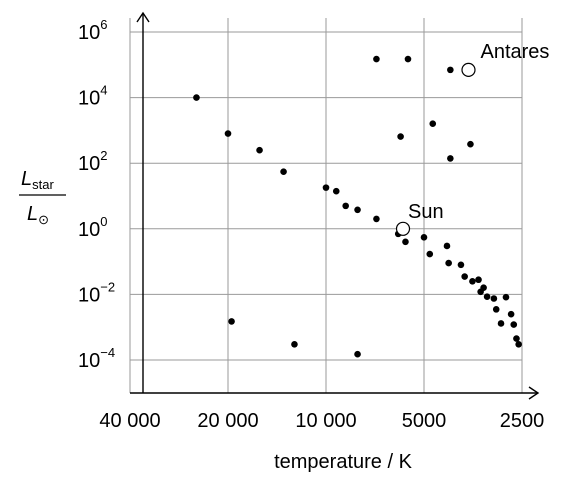 This screenshot has width=583, height=489. I want to click on y-label-numerator: L, so click(26, 179).